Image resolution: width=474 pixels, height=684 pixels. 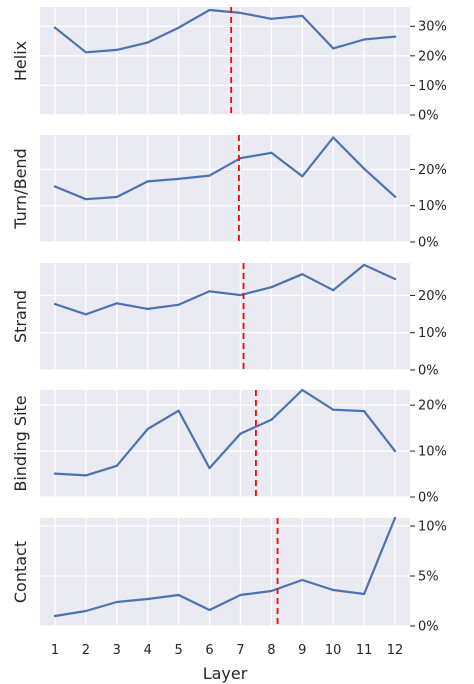 I want to click on contact-y-tick-label: 5%, so click(x=428, y=577).